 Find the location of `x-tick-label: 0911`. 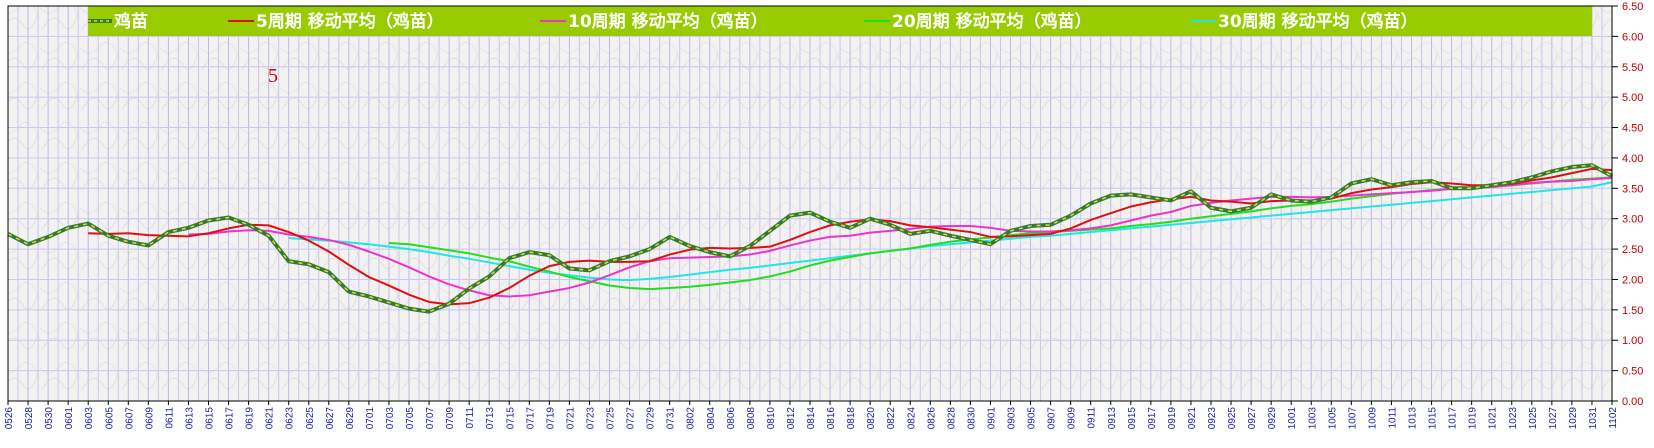

x-tick-label: 0911 is located at coordinates (1092, 418).